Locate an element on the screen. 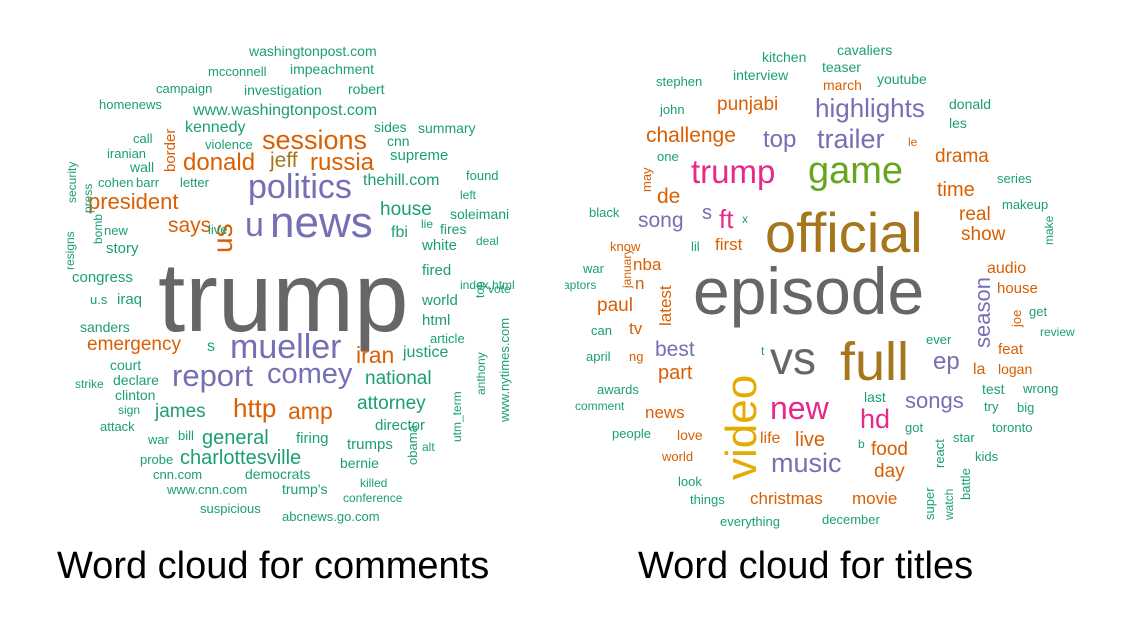 This screenshot has width=1124, height=620. word: attorney is located at coordinates (391, 403).